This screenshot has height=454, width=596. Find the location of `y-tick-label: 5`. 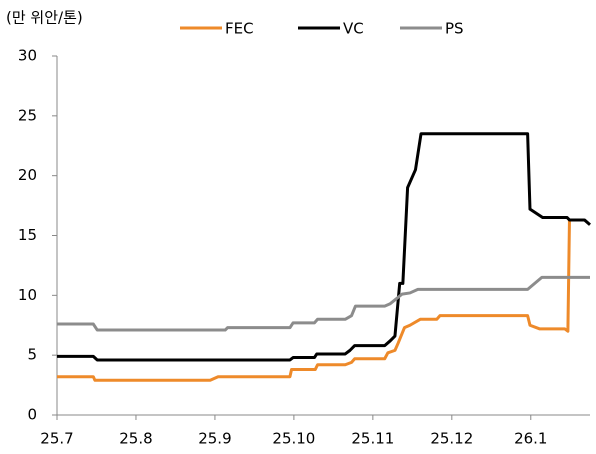

y-tick-label: 5 is located at coordinates (32, 355).